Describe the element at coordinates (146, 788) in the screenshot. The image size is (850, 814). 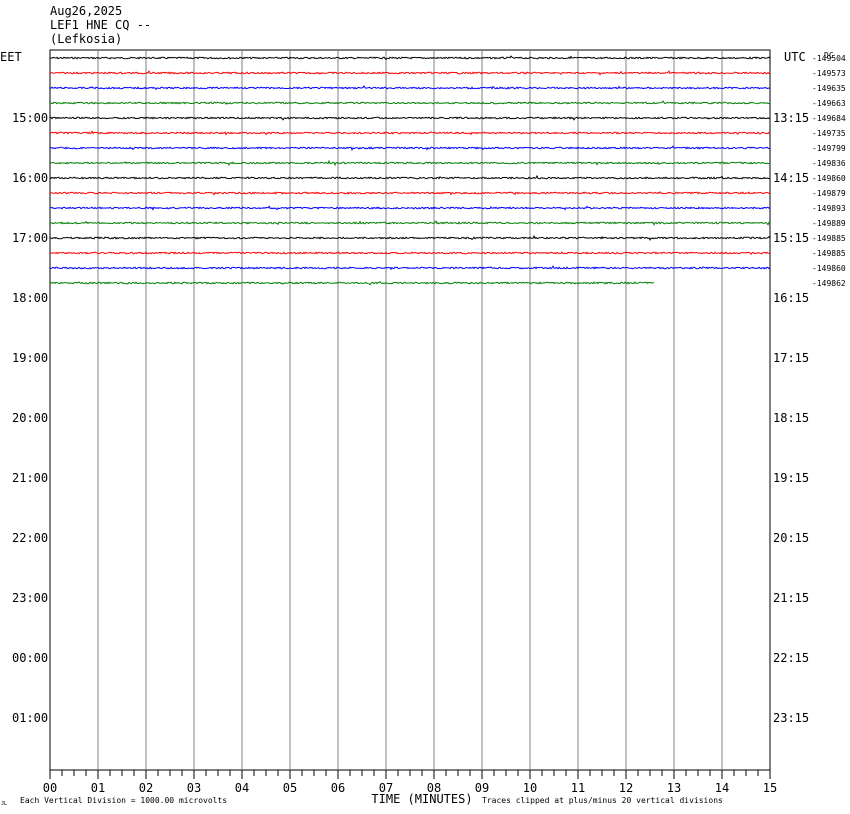
I see `x-tick-label: 02` at that location.